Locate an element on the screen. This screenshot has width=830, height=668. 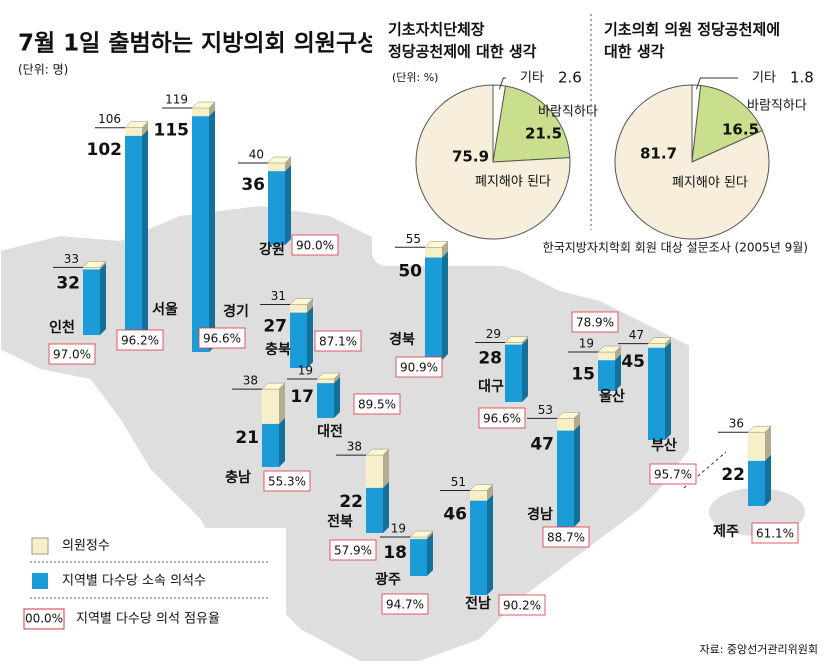
pie-title: 정당공천제에 대한 생각 is located at coordinates (462, 52).